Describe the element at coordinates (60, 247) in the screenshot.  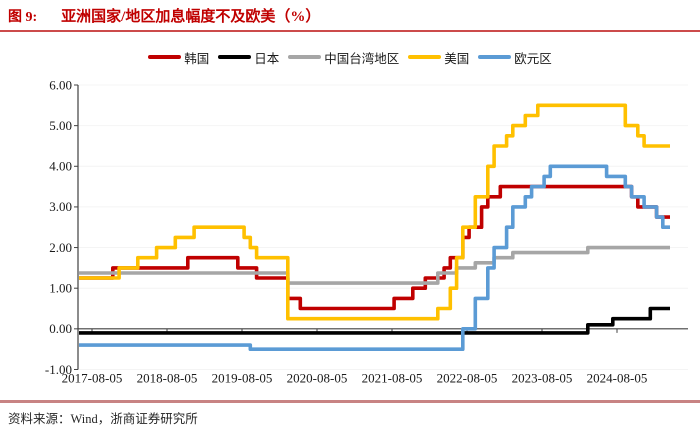
I see `y-tick-label: 2.00` at that location.